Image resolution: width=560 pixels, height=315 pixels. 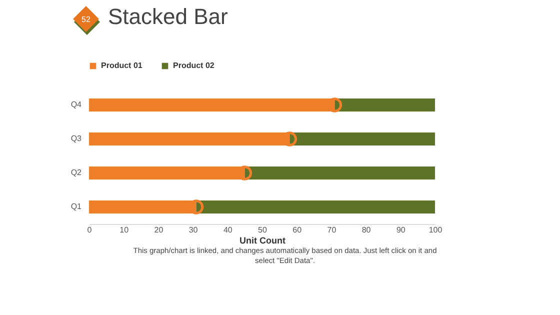 I want to click on x-tick-label: 20, so click(x=159, y=230).